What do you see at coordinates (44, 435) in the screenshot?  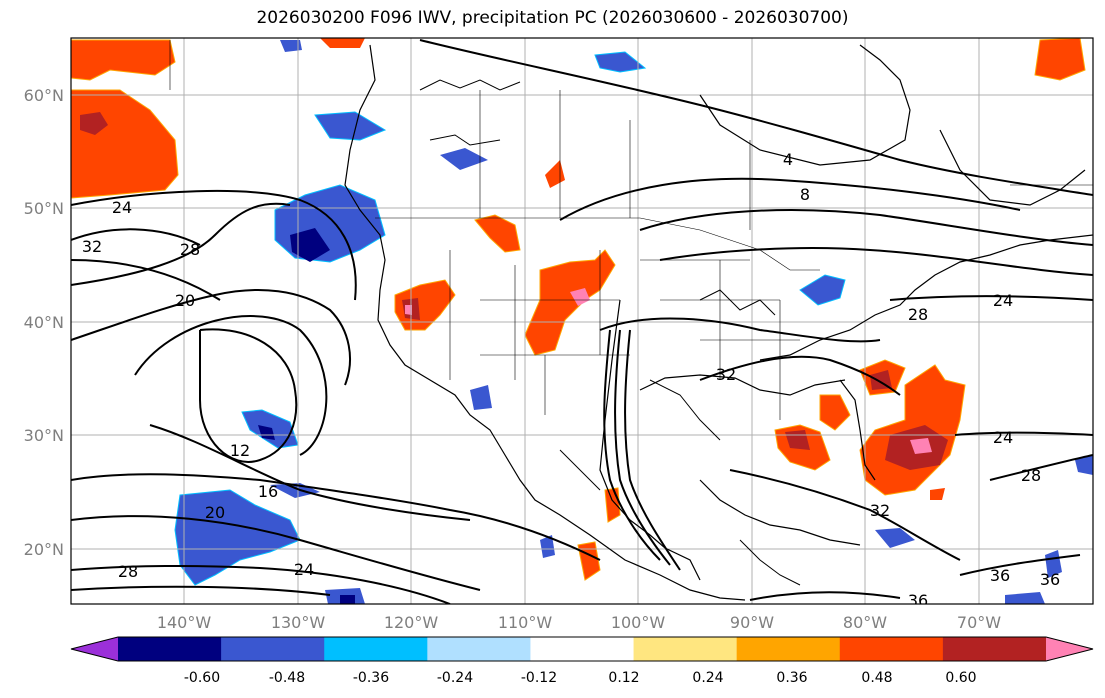 I see `lat-label-30n: 30°N` at bounding box center [44, 435].